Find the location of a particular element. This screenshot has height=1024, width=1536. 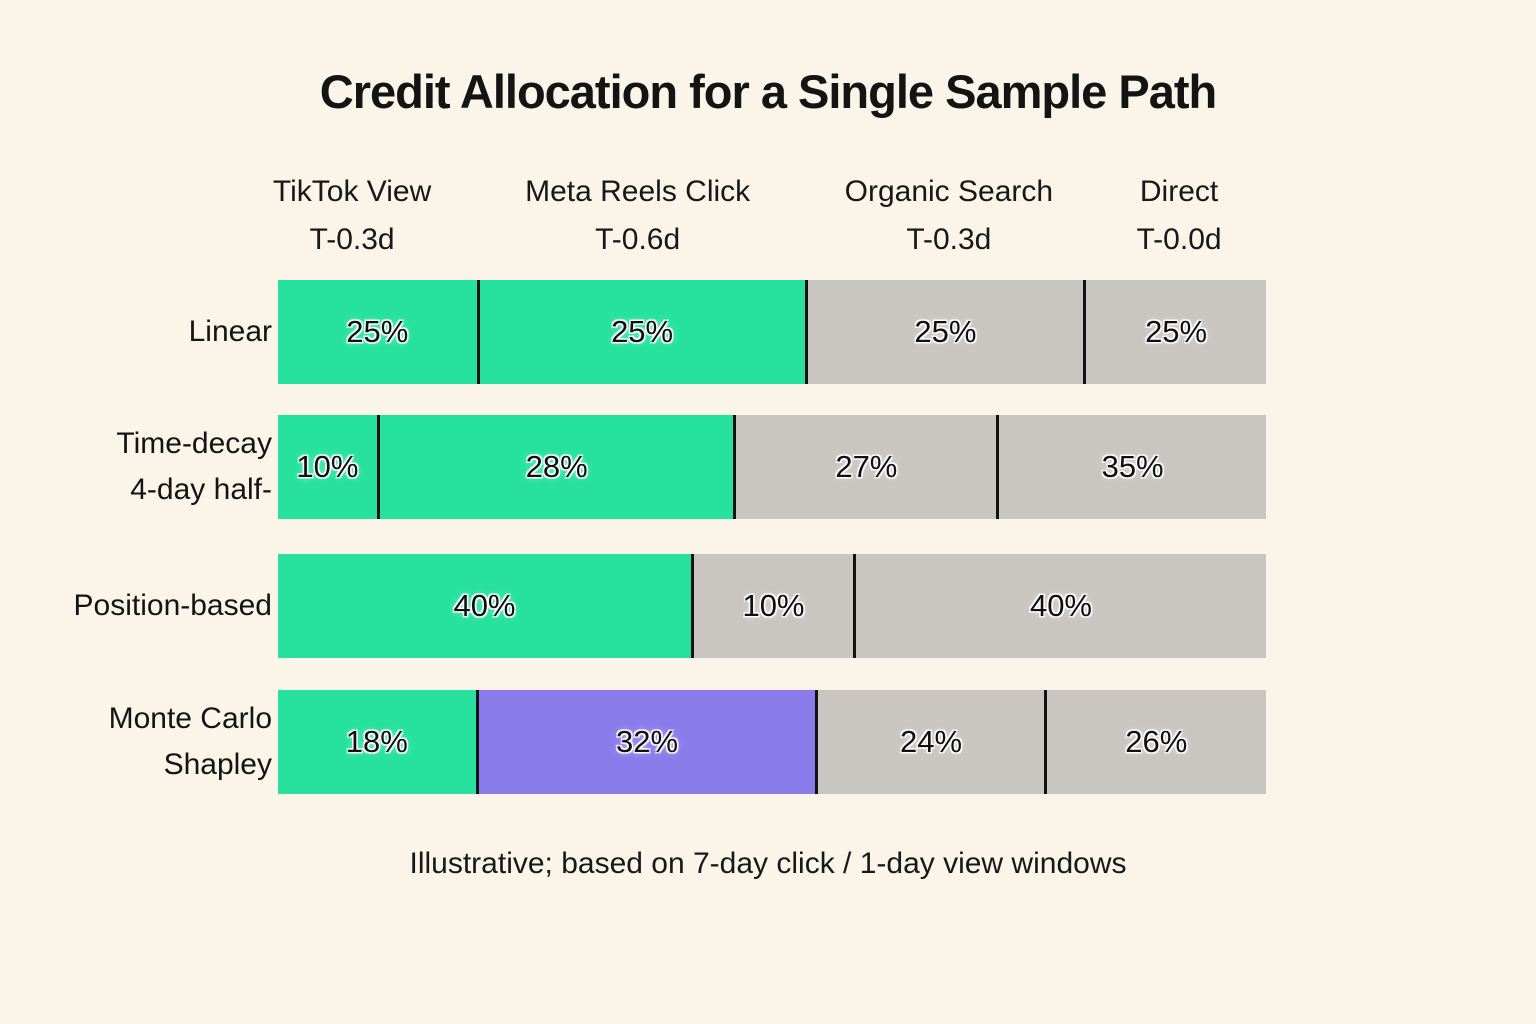

segment-value-label: 27% is located at coordinates (866, 466).